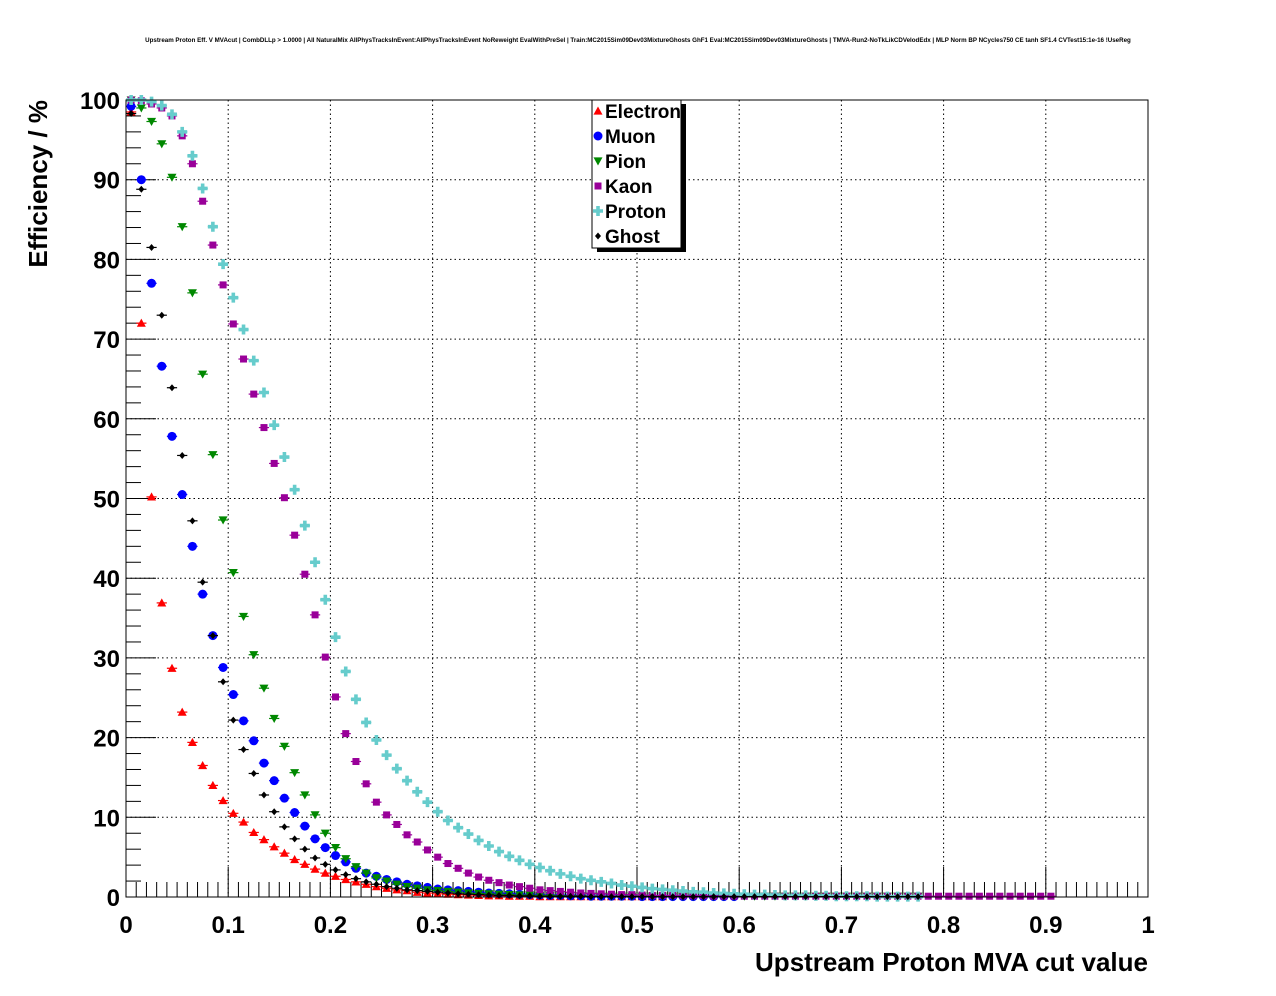  What do you see at coordinates (330, 925) in the screenshot?
I see `x-tick-label: 0.2` at bounding box center [330, 925].